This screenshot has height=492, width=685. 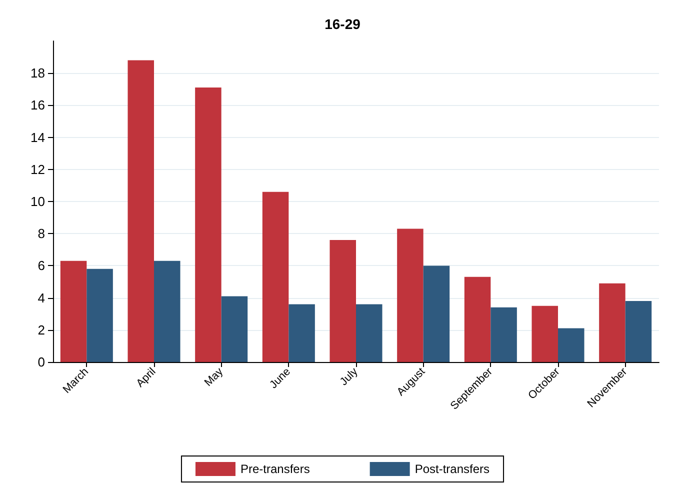 I want to click on x-tick-label: July, so click(x=349, y=376).